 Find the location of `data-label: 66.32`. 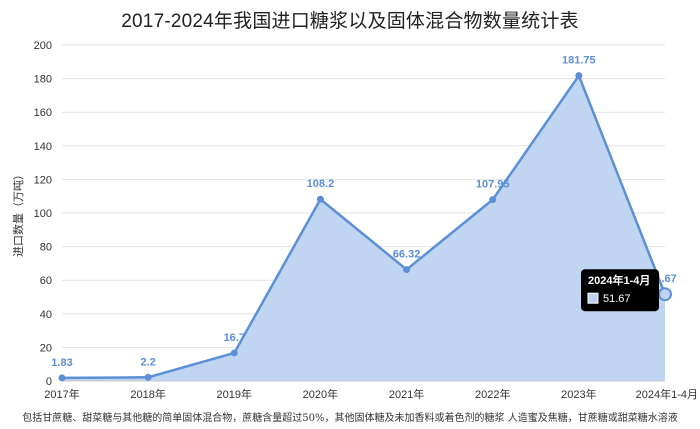

data-label: 66.32 is located at coordinates (407, 255).